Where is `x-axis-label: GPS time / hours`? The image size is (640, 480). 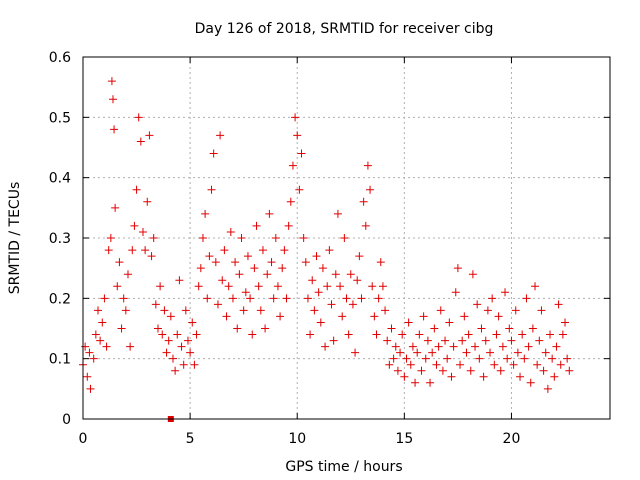
x-axis-label: GPS time / hours is located at coordinates (343, 467).